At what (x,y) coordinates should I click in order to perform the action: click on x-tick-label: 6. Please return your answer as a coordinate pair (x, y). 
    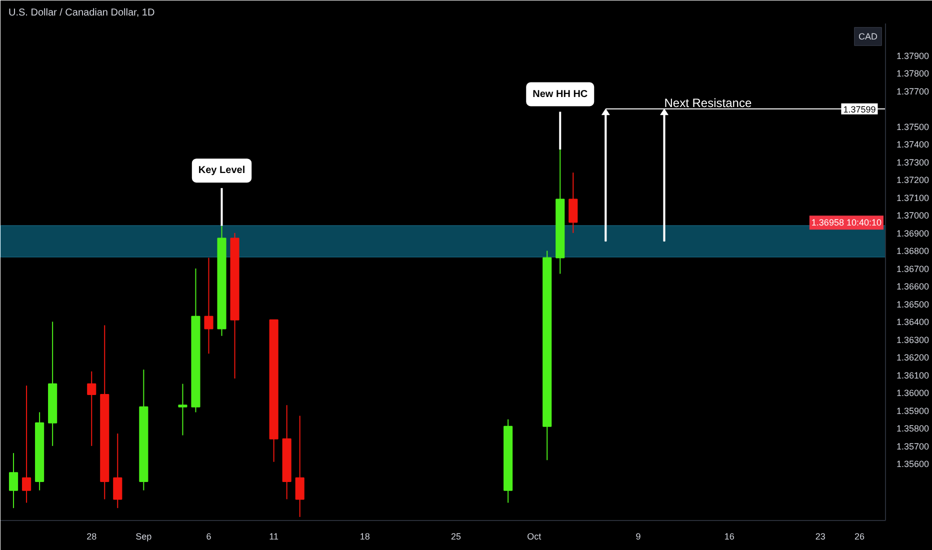
    Looking at the image, I should click on (209, 537).